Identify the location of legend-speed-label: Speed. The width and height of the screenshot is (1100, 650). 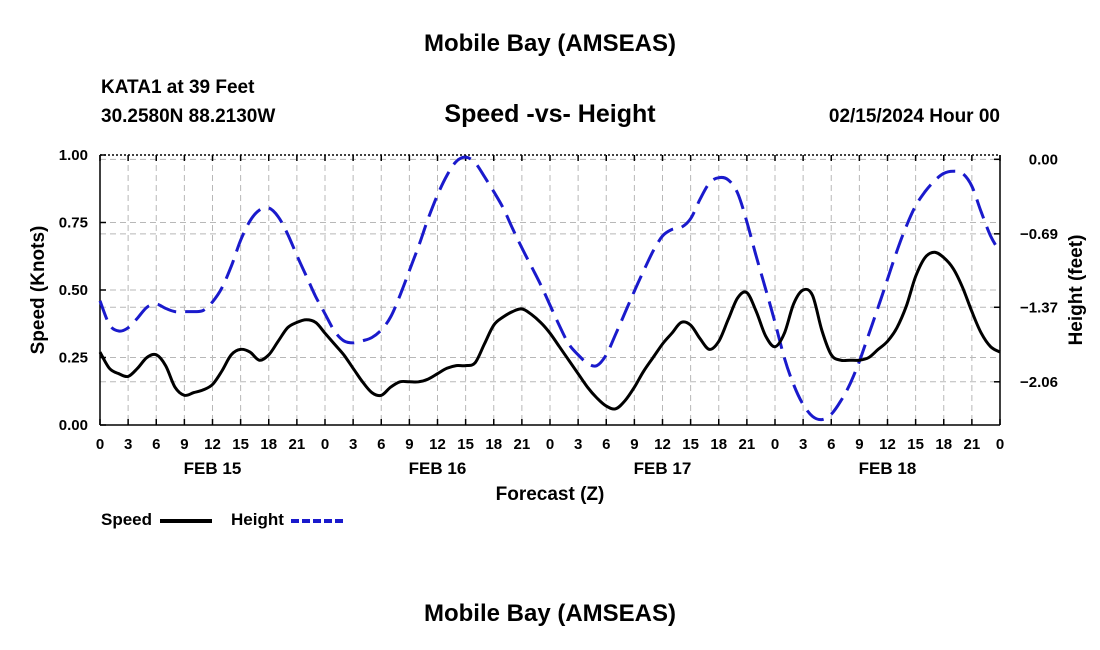
(127, 519).